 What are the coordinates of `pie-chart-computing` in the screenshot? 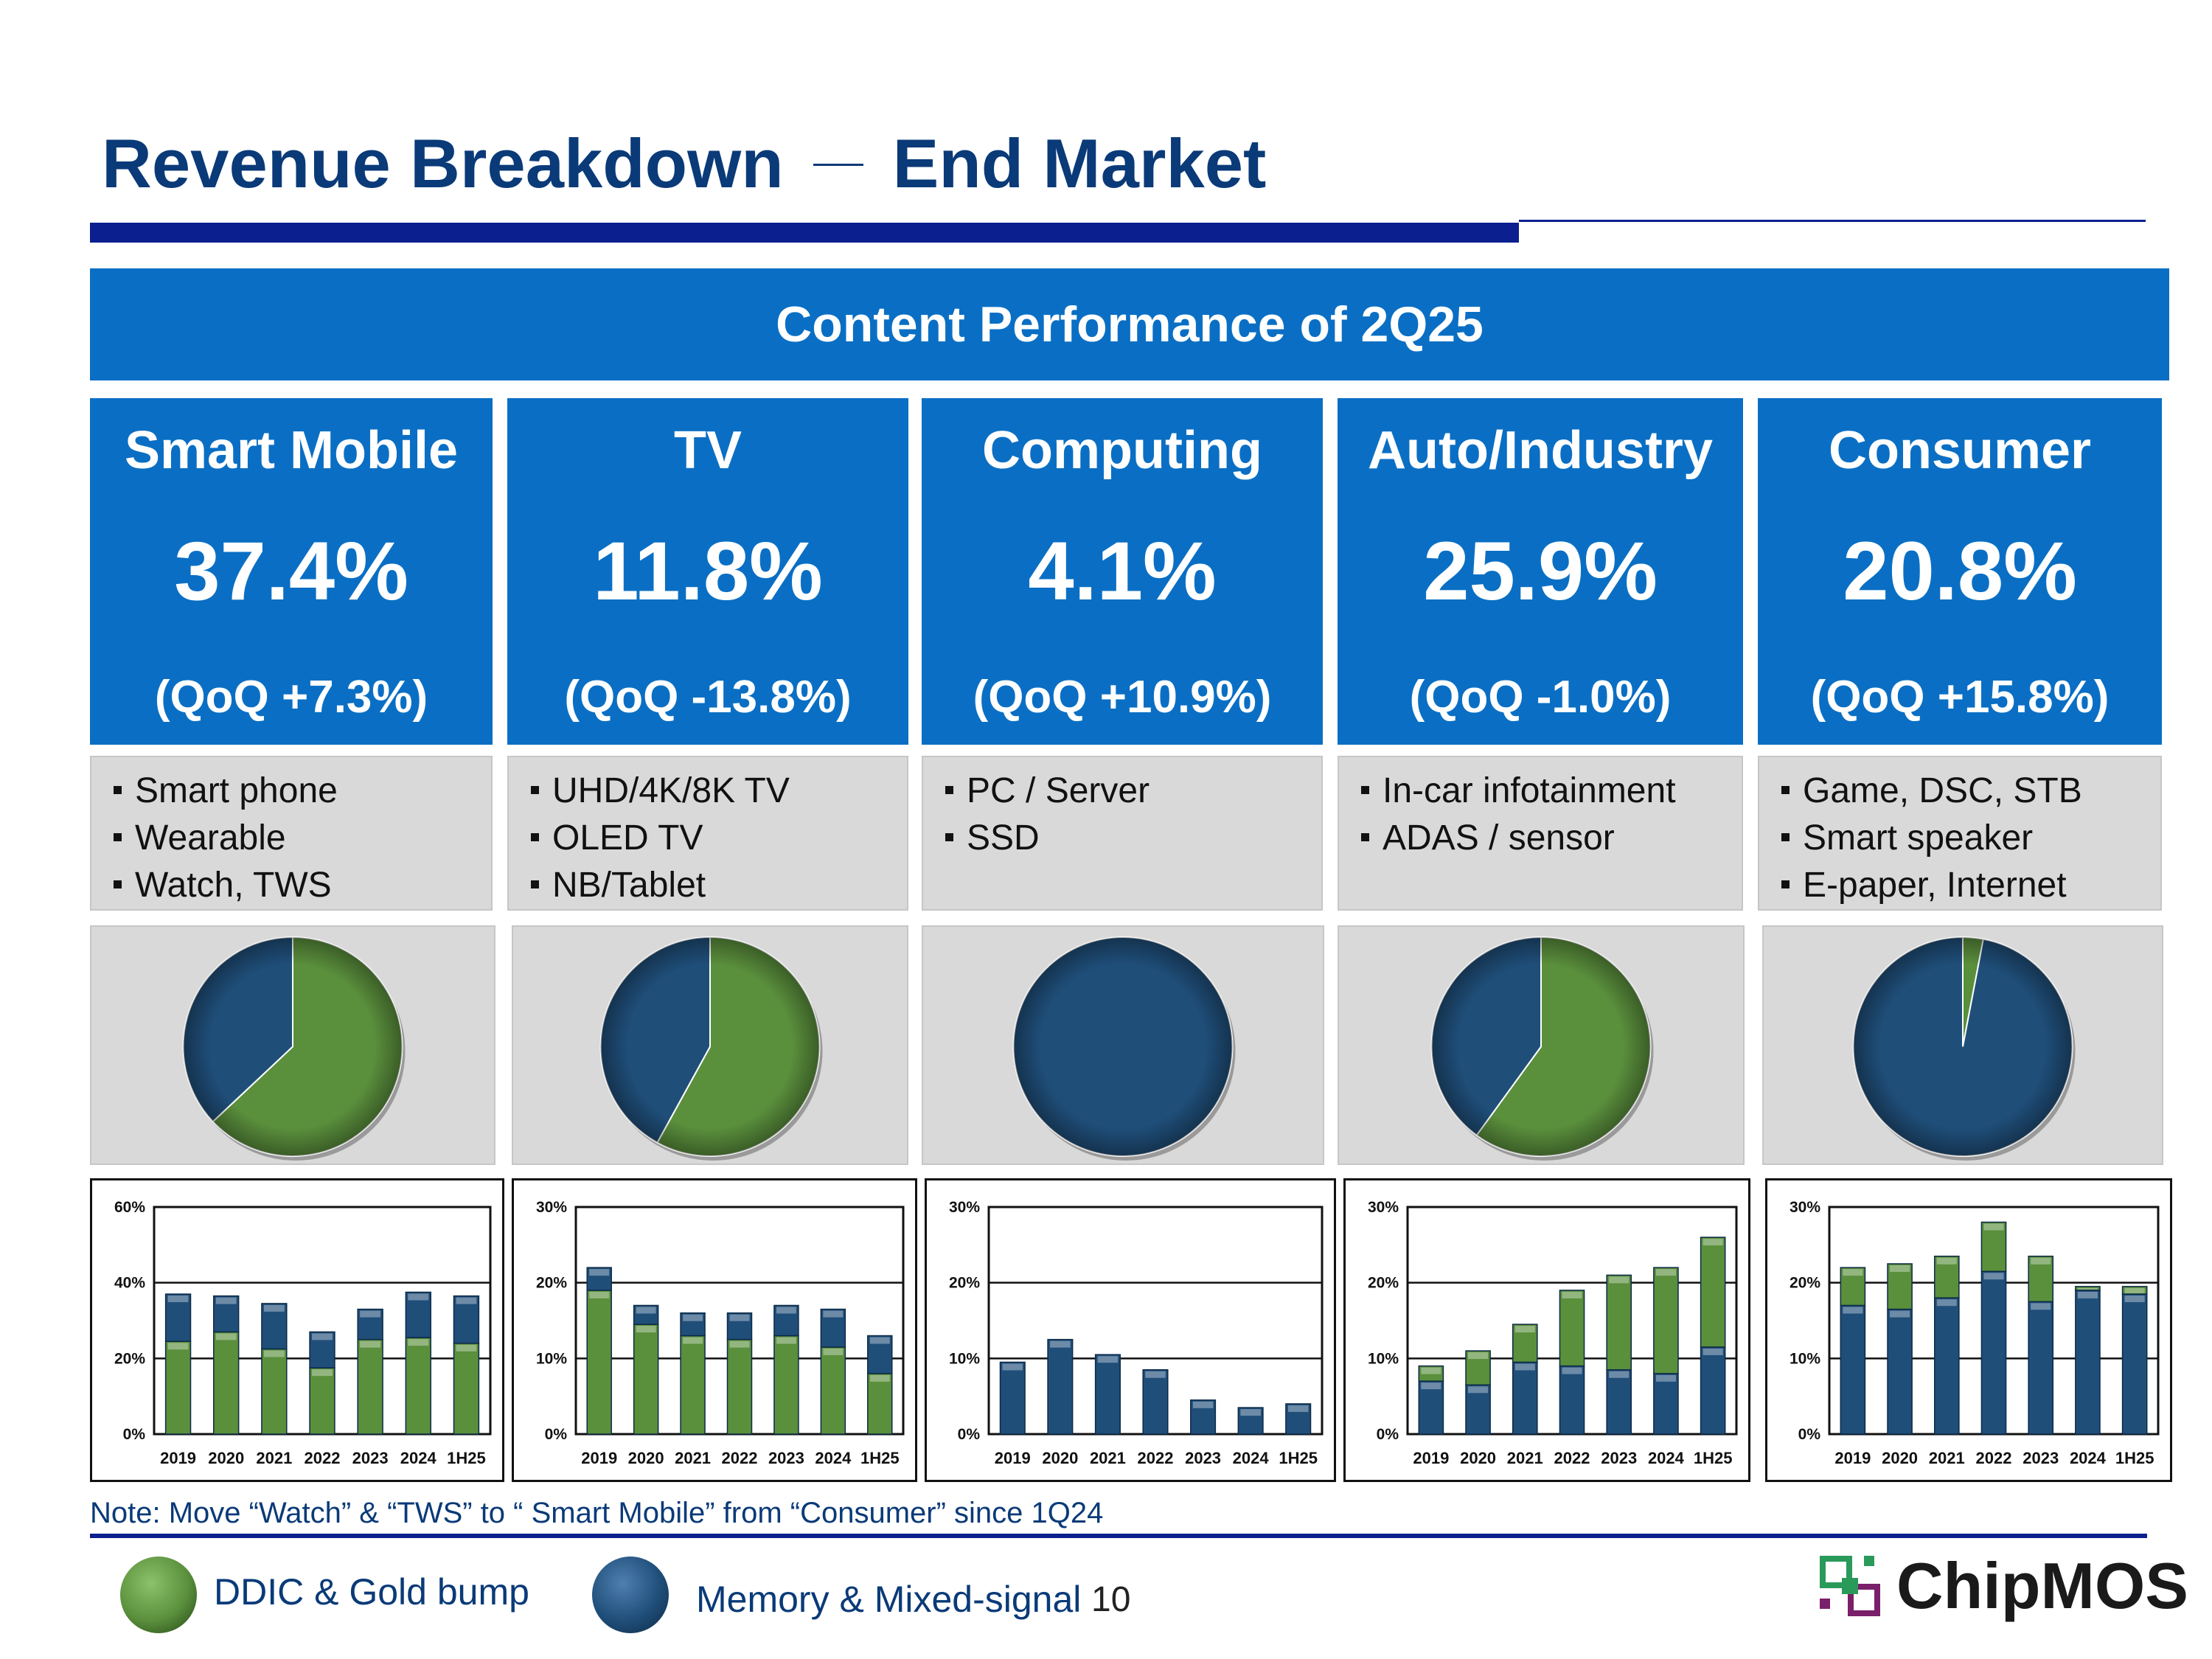 It's located at (1124, 1048).